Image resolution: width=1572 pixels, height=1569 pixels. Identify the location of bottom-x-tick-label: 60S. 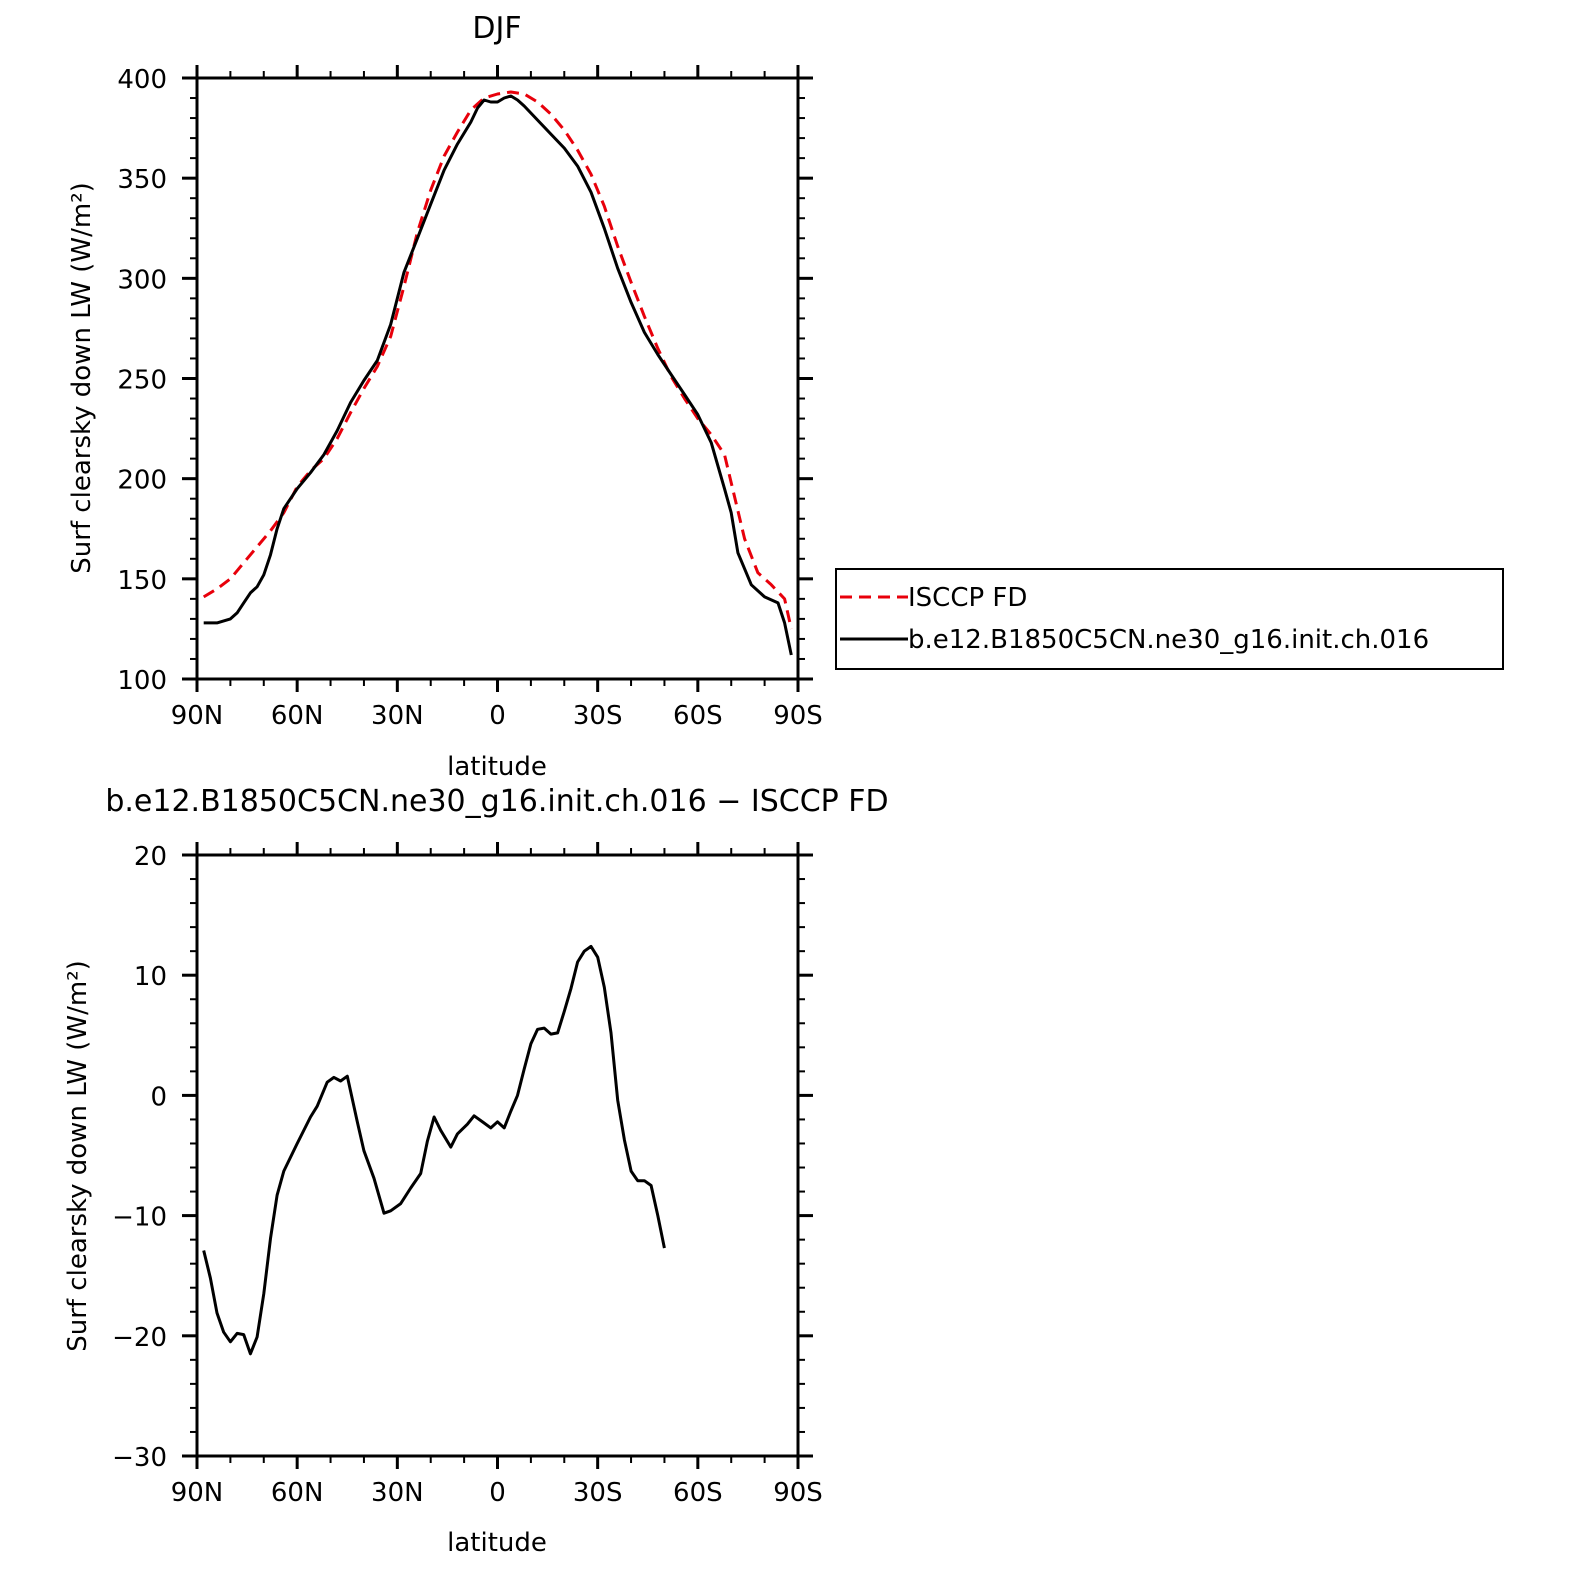
(698, 1493).